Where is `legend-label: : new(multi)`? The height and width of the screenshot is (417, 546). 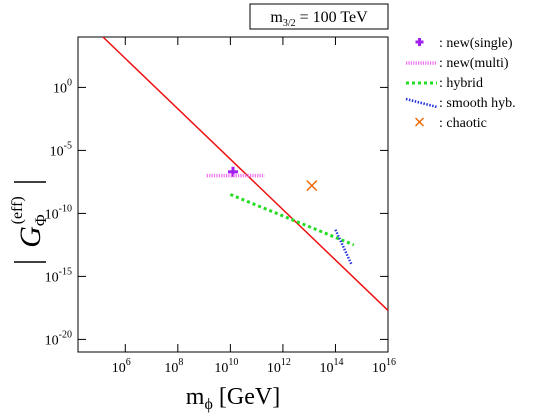 legend-label: : new(multi) is located at coordinates (474, 63).